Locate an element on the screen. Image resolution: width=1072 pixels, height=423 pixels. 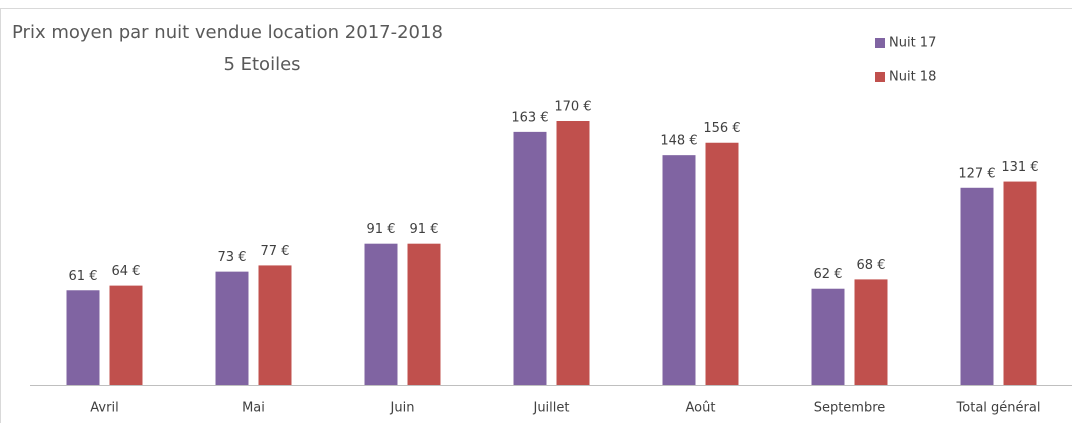
data-label: 170 € is located at coordinates (572, 107).